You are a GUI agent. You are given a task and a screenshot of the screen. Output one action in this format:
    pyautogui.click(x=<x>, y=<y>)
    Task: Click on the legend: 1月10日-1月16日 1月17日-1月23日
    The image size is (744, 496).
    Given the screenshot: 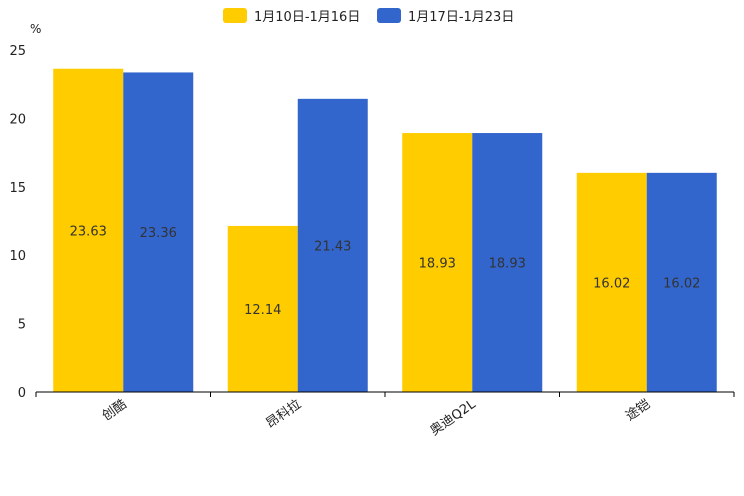 What is the action you would take?
    pyautogui.click(x=368, y=16)
    